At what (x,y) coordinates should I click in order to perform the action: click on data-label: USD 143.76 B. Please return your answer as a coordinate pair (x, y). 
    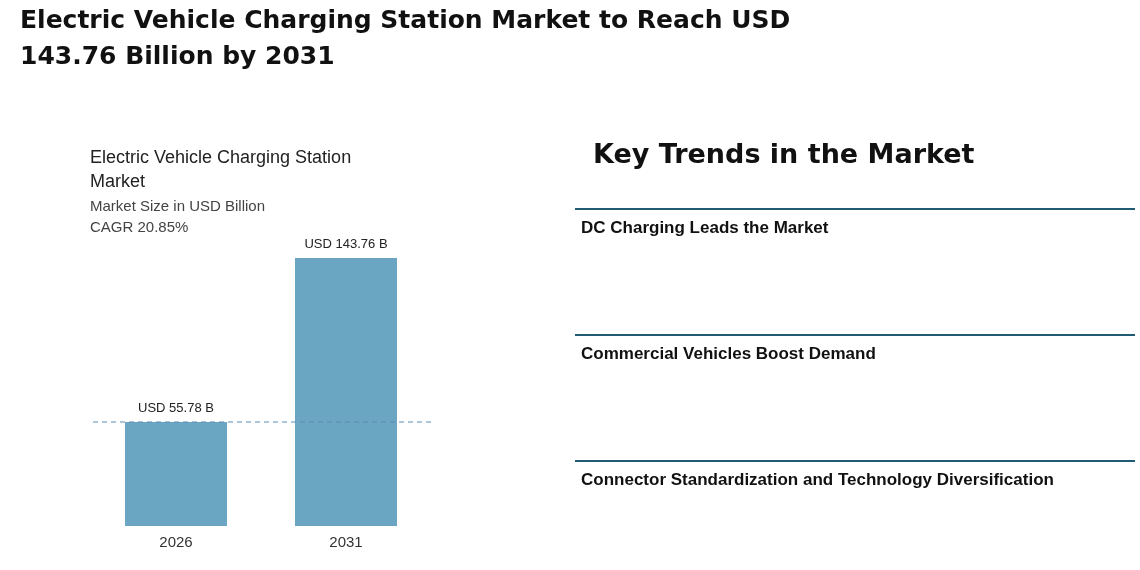
    Looking at the image, I should click on (346, 243).